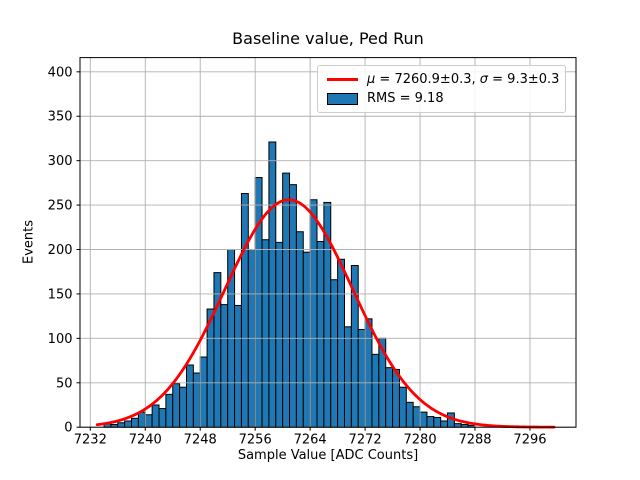  Describe the element at coordinates (90, 440) in the screenshot. I see `x-tick-label: 7232` at that location.